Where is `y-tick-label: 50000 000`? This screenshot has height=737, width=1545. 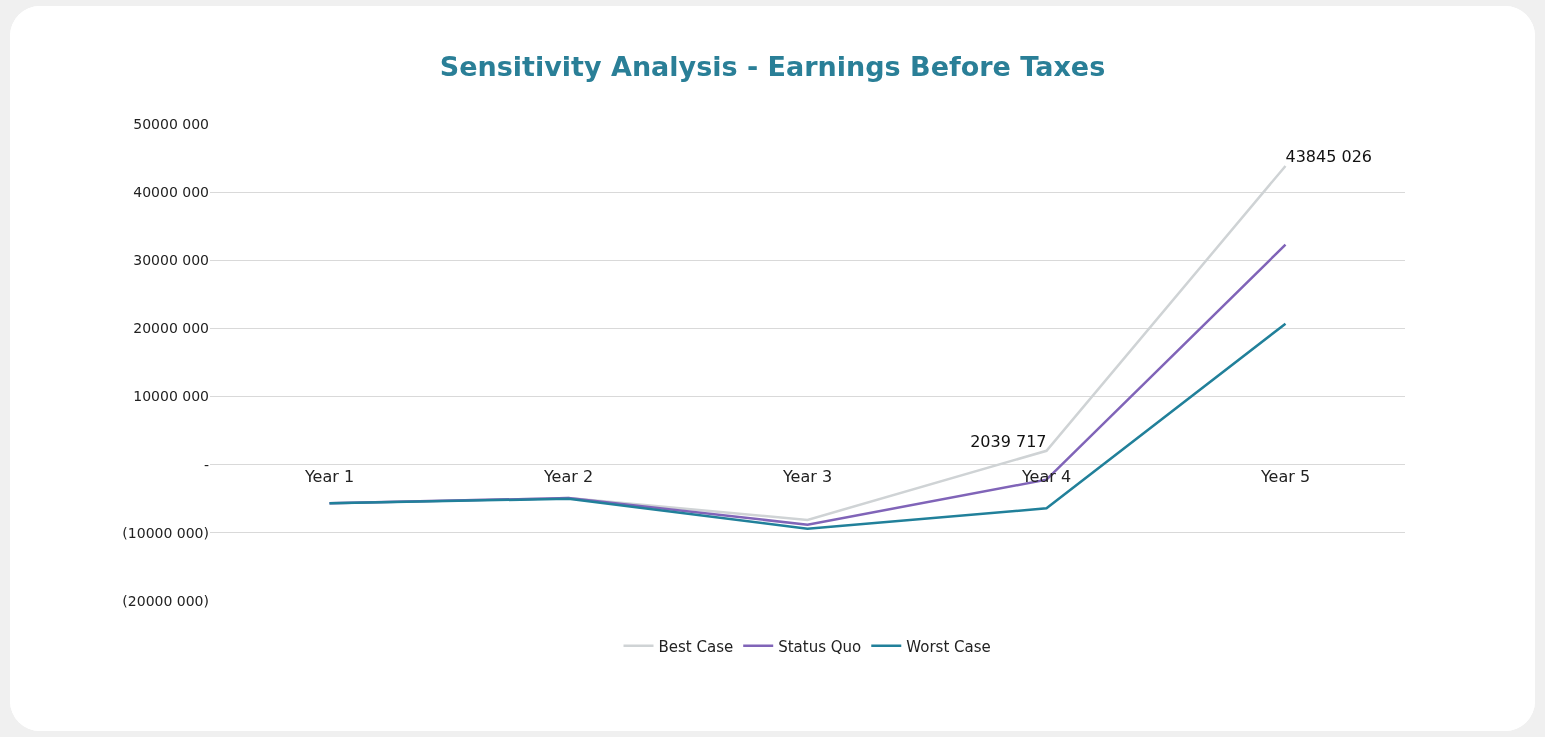 y-tick-label: 50000 000 is located at coordinates (171, 123).